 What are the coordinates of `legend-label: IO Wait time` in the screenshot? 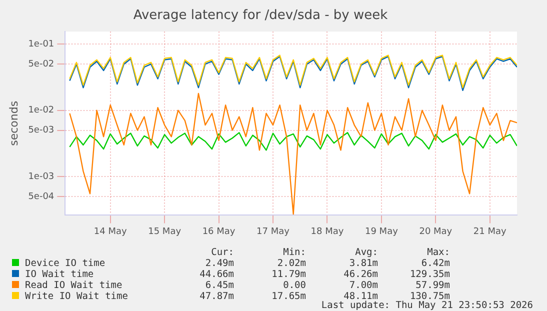 It's located at (59, 274).